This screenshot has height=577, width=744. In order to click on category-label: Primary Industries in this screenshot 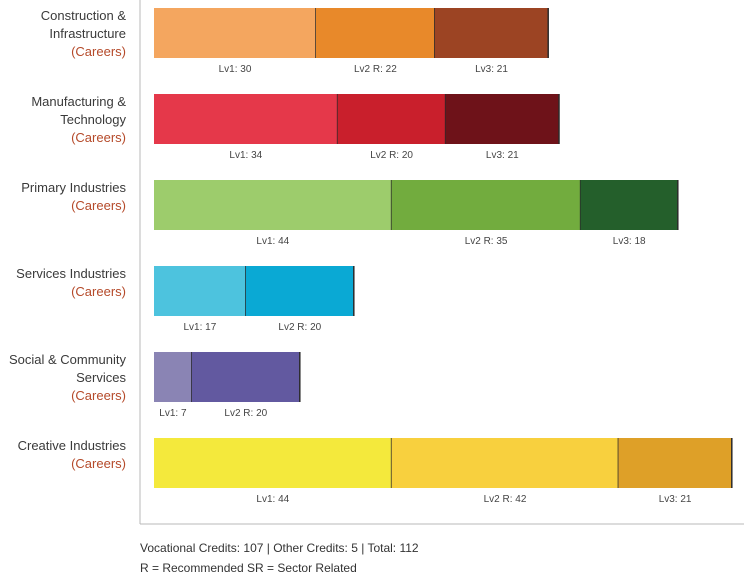, I will do `click(73, 187)`.